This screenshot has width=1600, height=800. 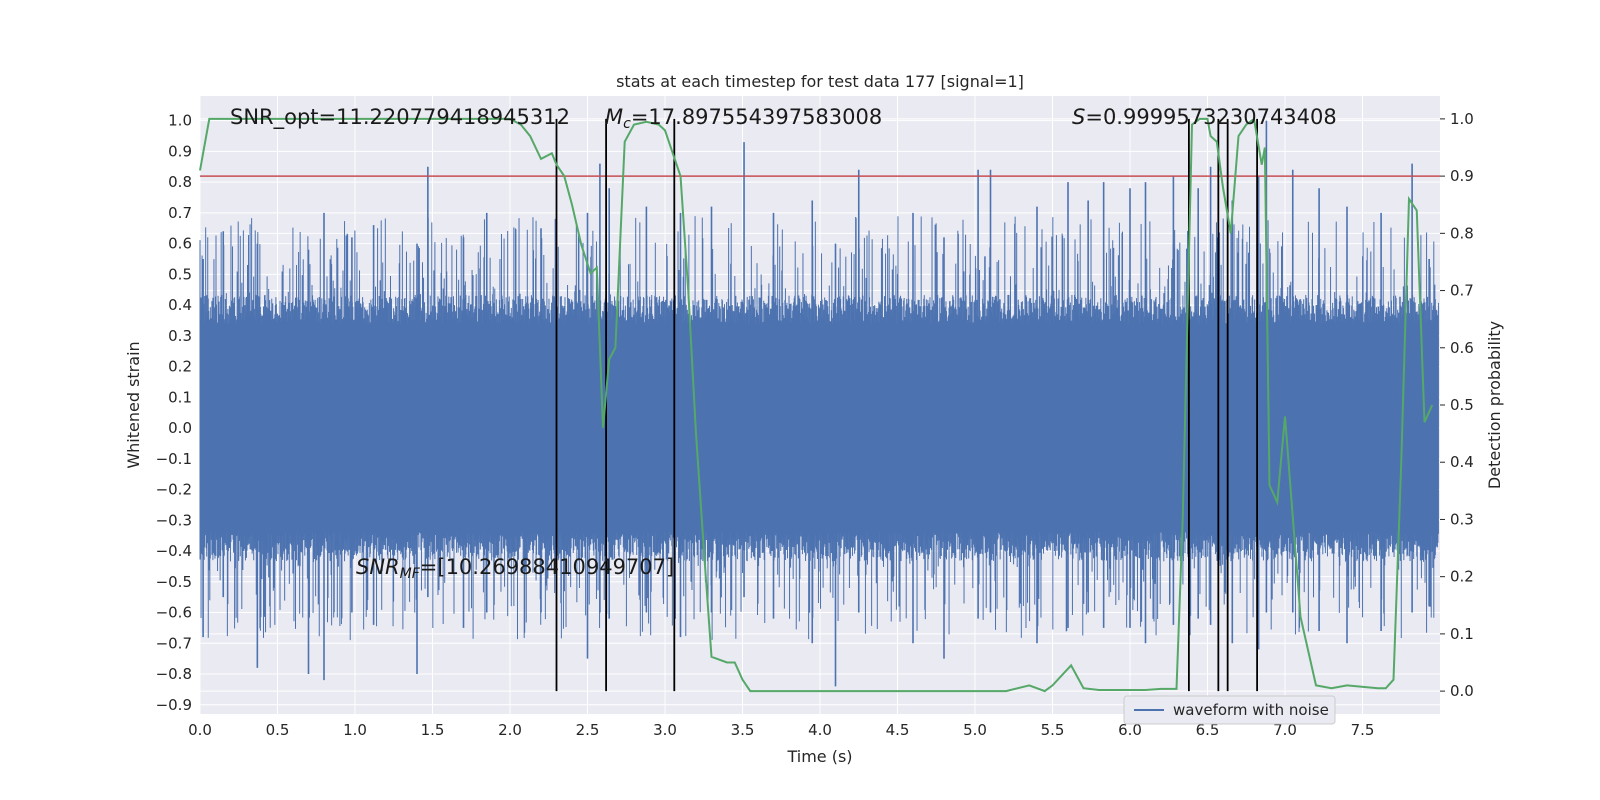 What do you see at coordinates (1462, 176) in the screenshot?
I see `y2-tick-label: 0.9` at bounding box center [1462, 176].